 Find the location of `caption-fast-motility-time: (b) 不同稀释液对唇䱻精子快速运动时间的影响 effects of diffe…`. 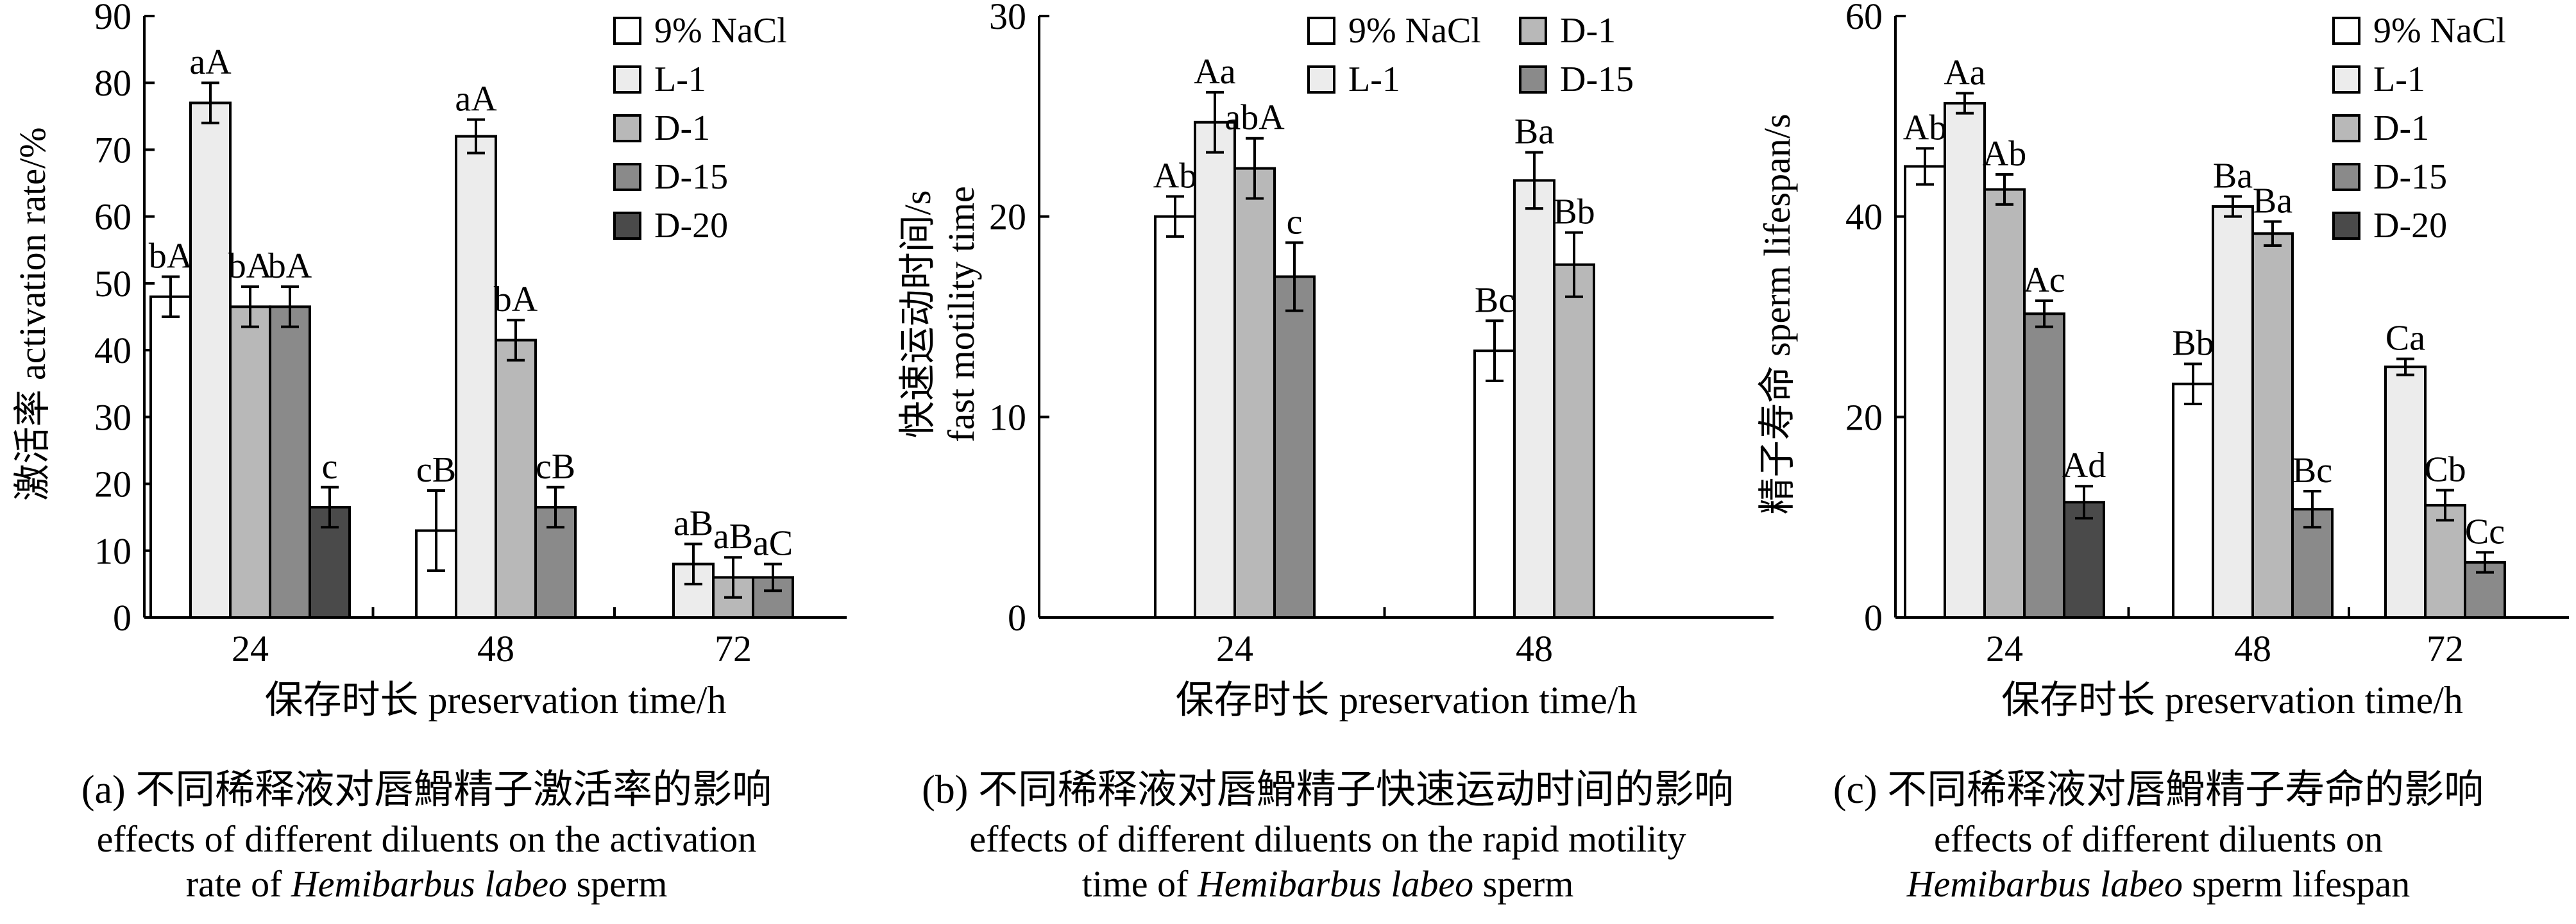

caption-fast-motility-time: (b) 不同稀释液对唇䱻精子快速运动时间的影响 effects of diffe… is located at coordinates (1328, 835).